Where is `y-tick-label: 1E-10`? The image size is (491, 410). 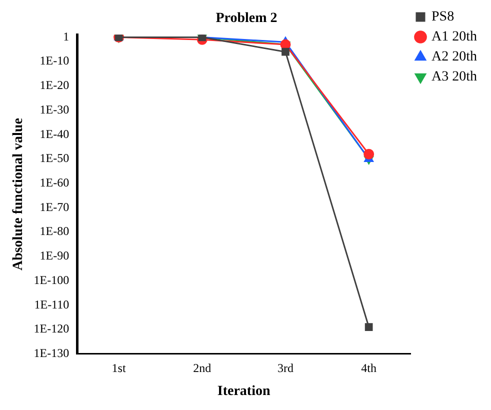 y-tick-label: 1E-10 is located at coordinates (55, 61).